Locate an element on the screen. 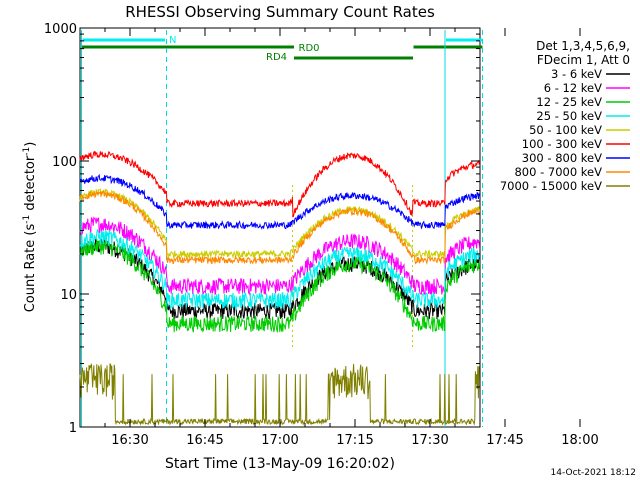 The image size is (640, 480). y-tick-label: 10 is located at coordinates (68, 295).